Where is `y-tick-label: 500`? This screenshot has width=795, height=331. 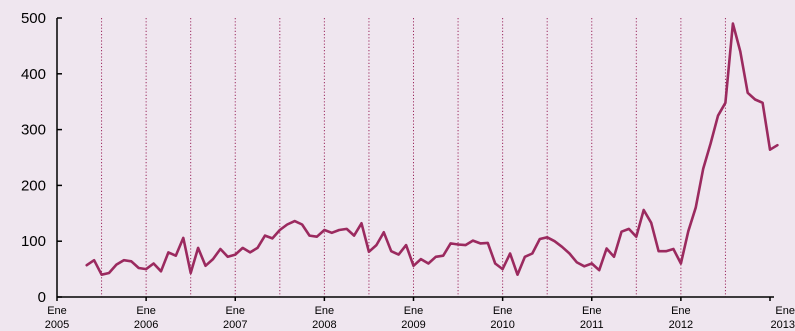
y-tick-label: 500 is located at coordinates (33, 18).